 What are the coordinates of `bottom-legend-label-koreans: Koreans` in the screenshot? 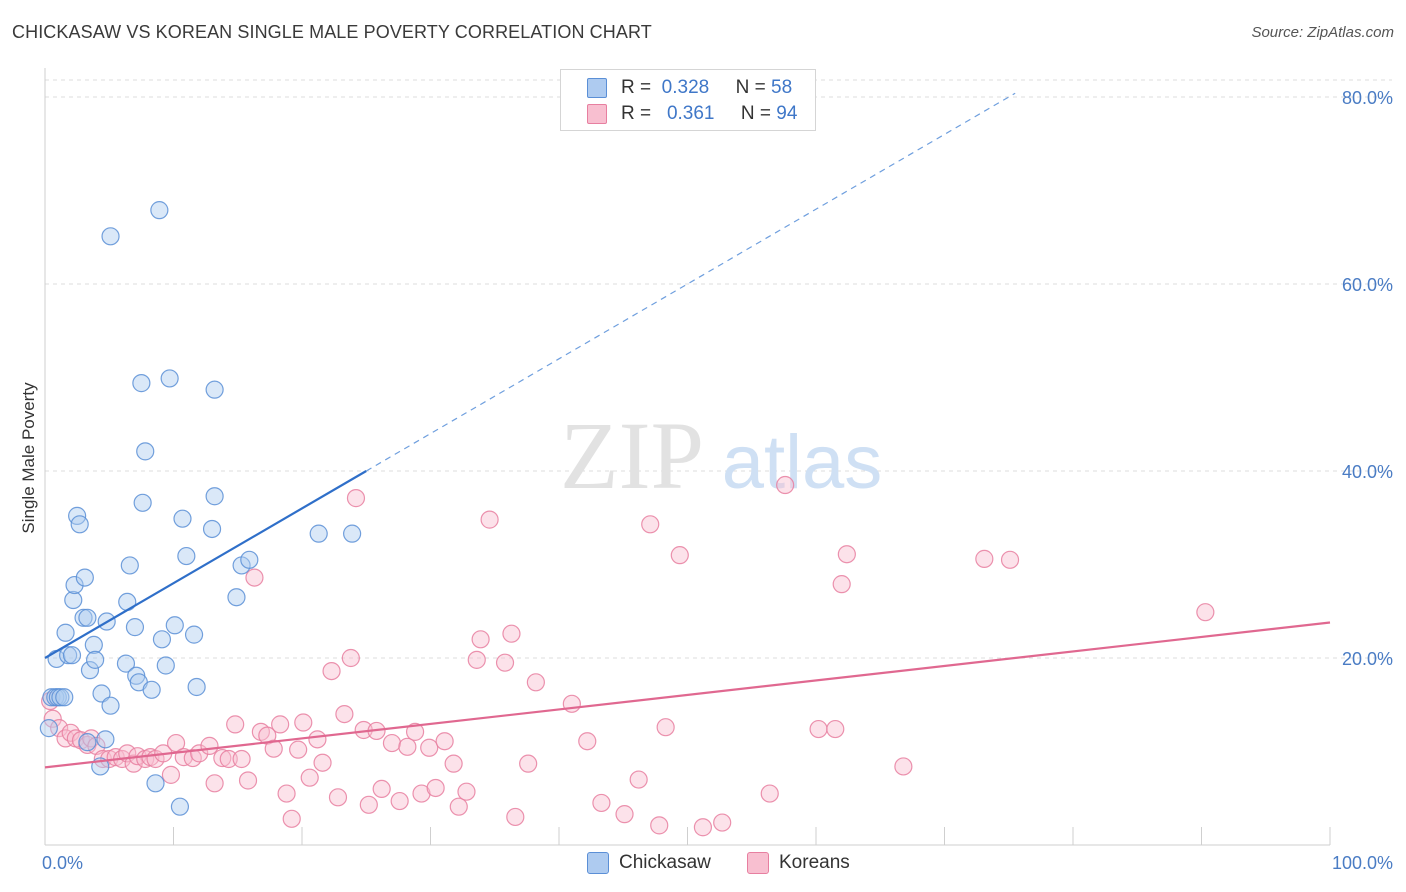 It's located at (814, 862).